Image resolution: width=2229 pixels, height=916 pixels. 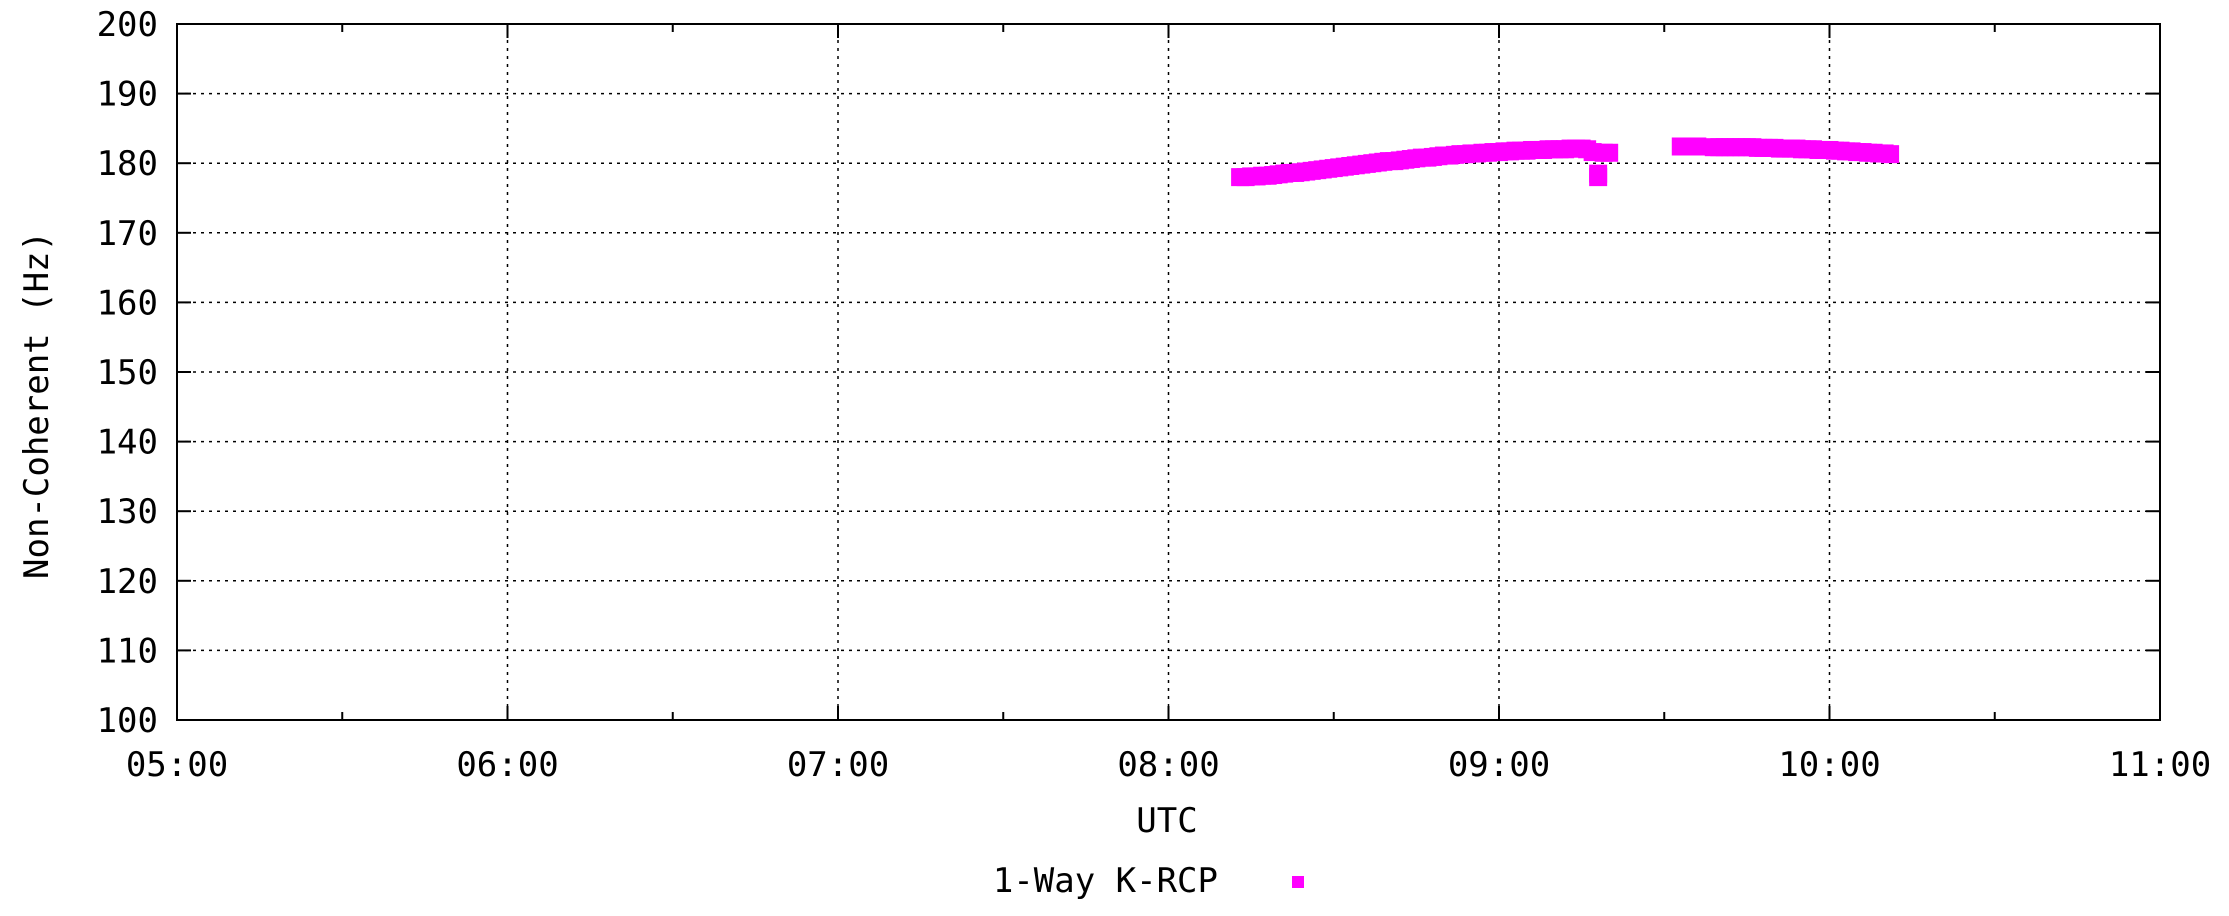 I want to click on y-tick-label: 130, so click(x=127, y=512).